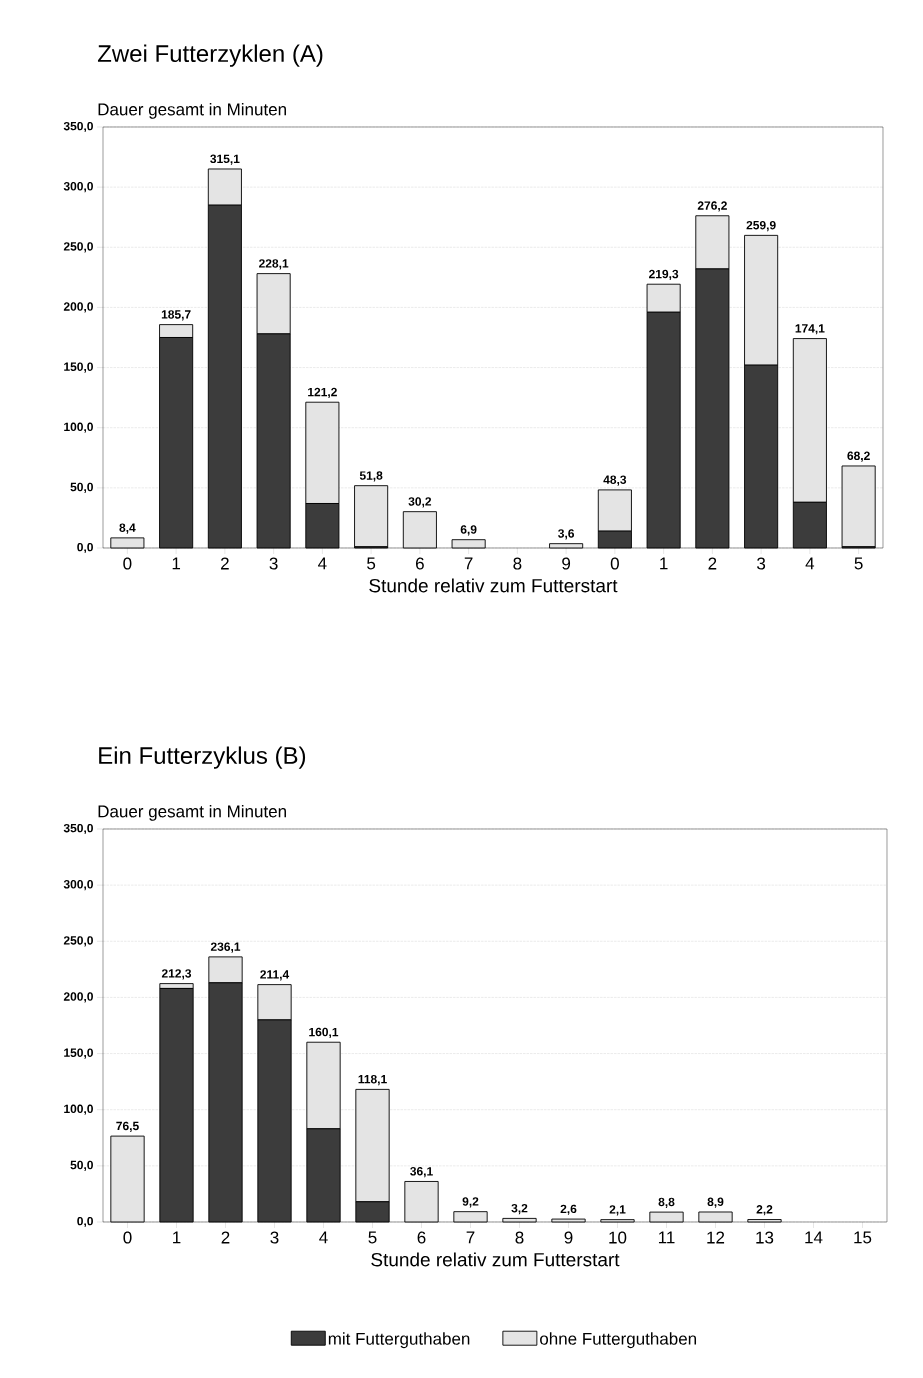  I want to click on total-label: 6,9, so click(468, 530).